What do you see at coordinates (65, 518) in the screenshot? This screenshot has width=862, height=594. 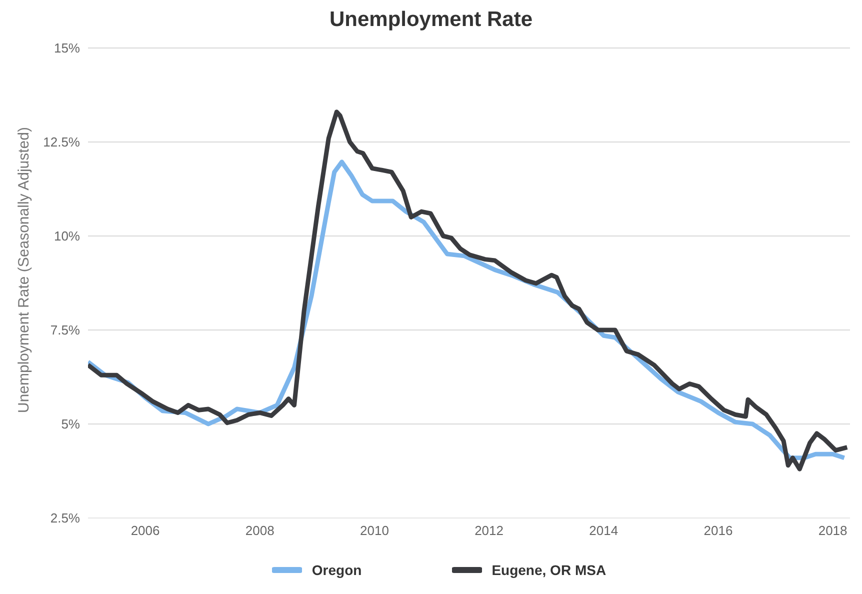 I see `y-tick-label: 2.5%` at bounding box center [65, 518].